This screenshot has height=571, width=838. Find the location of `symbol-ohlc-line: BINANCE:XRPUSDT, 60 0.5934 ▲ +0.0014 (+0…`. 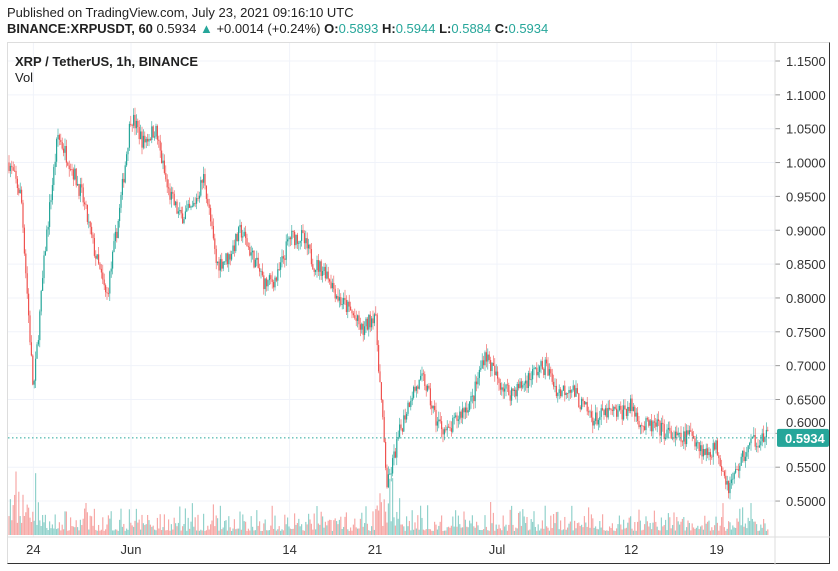

symbol-ohlc-line: BINANCE:XRPUSDT, 60 0.5934 ▲ +0.0014 (+0… is located at coordinates (277, 28).